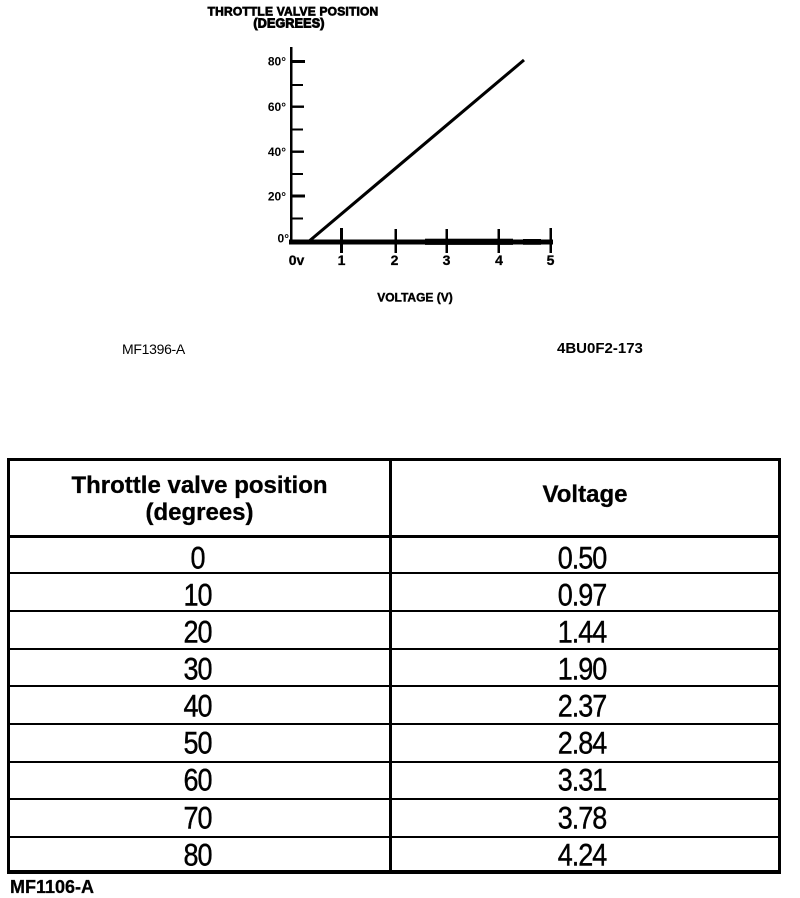  What do you see at coordinates (284, 239) in the screenshot?
I see `svg-text: 0°` at bounding box center [284, 239].